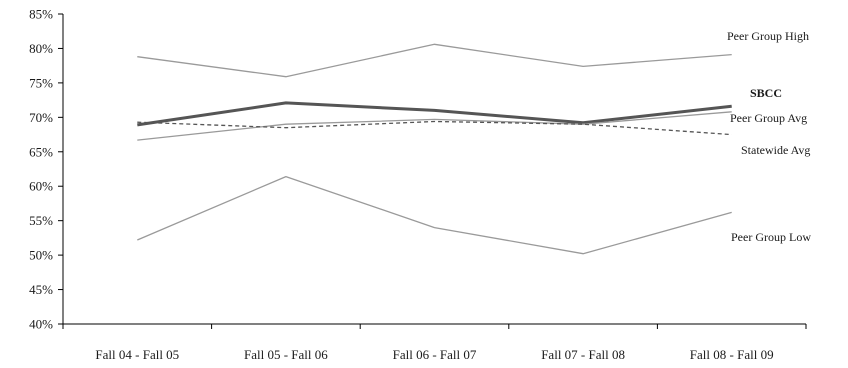  What do you see at coordinates (768, 118) in the screenshot?
I see `peer-group-avg-label: Peer Group Avg` at bounding box center [768, 118].